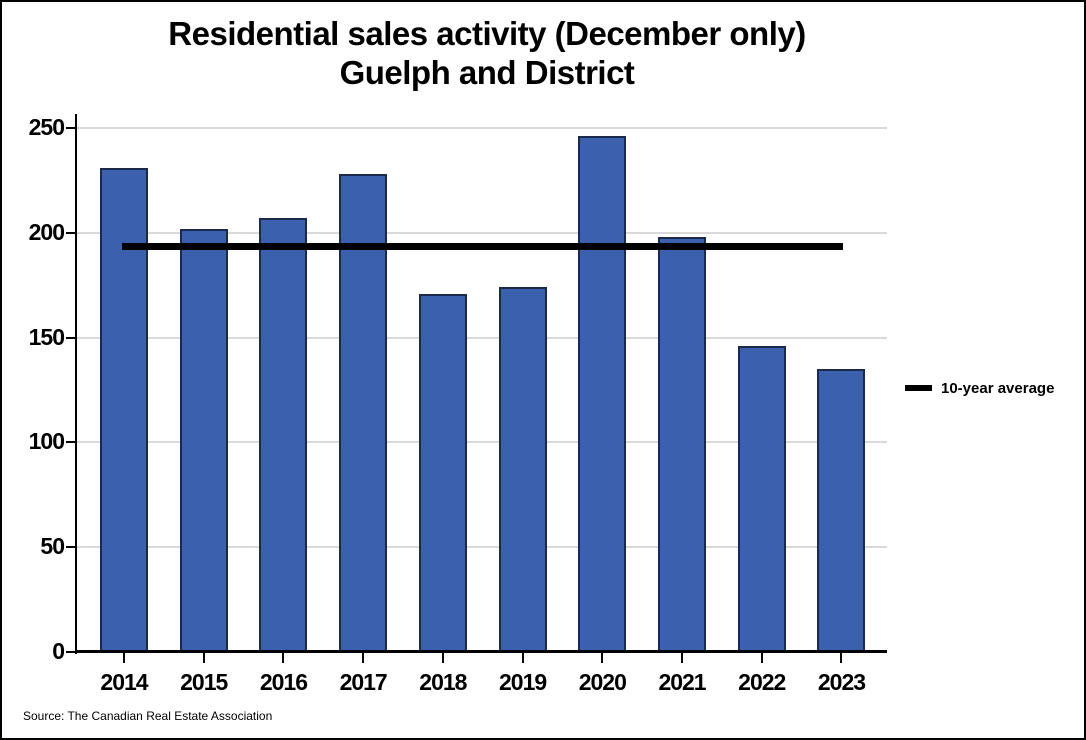 The width and height of the screenshot is (1086, 740). Describe the element at coordinates (46, 336) in the screenshot. I see `y-axis-label-150: 150` at that location.